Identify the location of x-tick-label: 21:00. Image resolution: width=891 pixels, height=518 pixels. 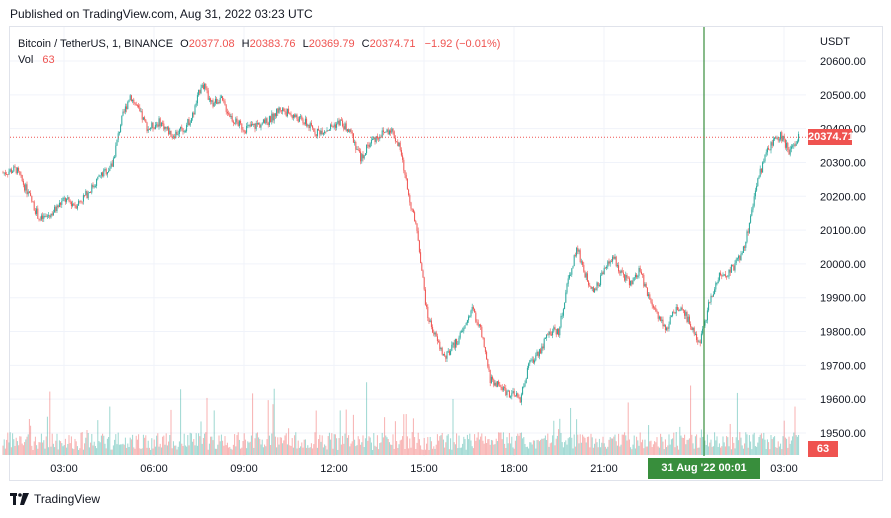
(604, 469).